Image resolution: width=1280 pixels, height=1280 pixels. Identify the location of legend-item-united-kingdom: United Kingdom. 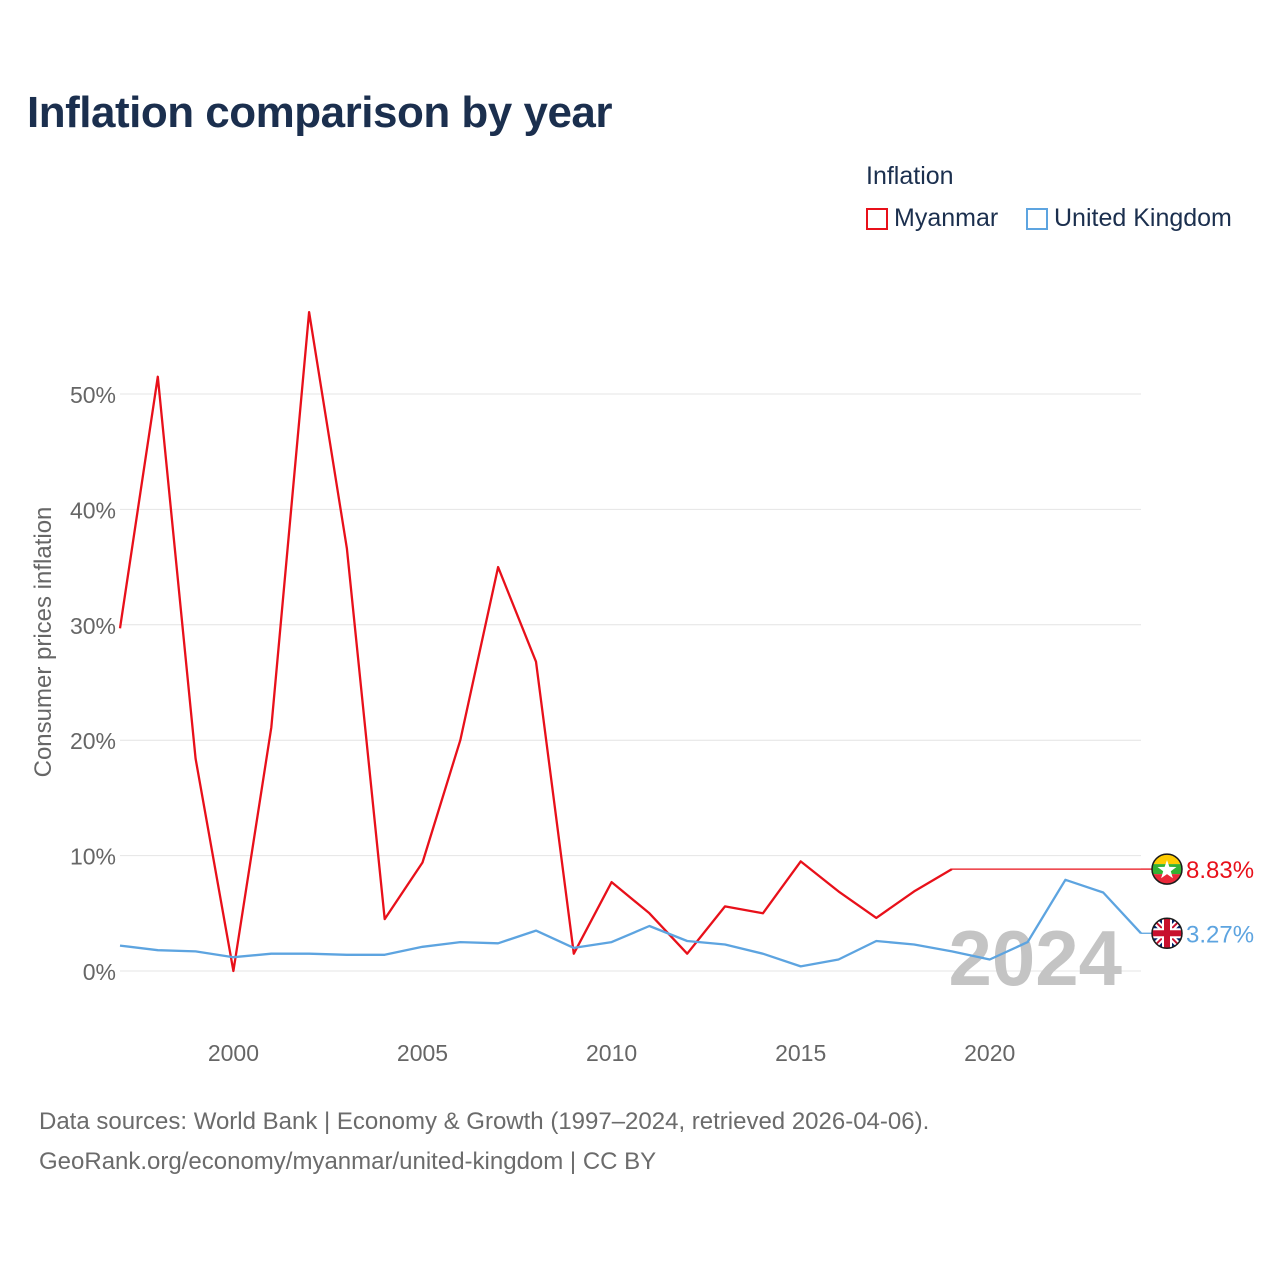
(1129, 218).